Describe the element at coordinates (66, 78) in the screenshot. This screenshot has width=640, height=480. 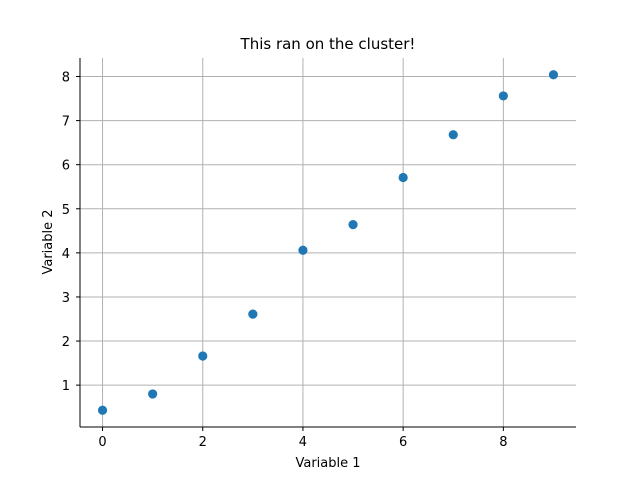
I see `y-tick-label: 8` at that location.